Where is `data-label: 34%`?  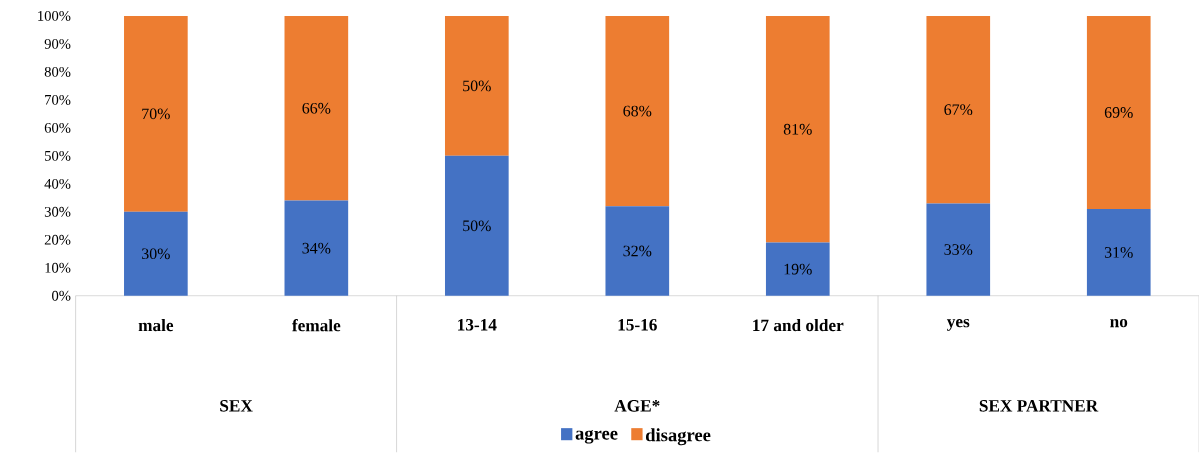 data-label: 34% is located at coordinates (316, 248).